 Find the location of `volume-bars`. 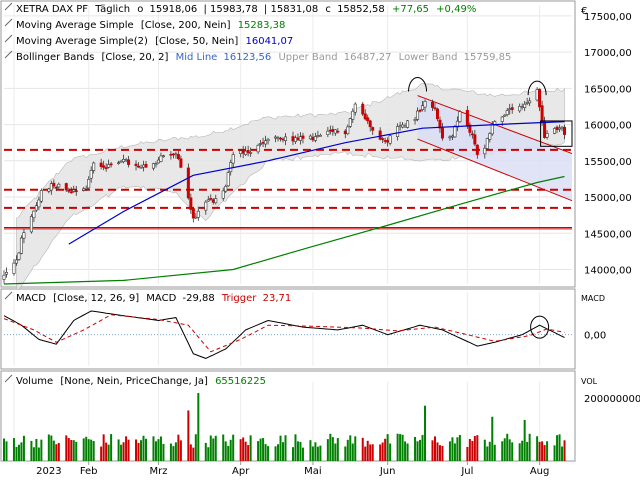

volume-bars is located at coordinates (284, 427).